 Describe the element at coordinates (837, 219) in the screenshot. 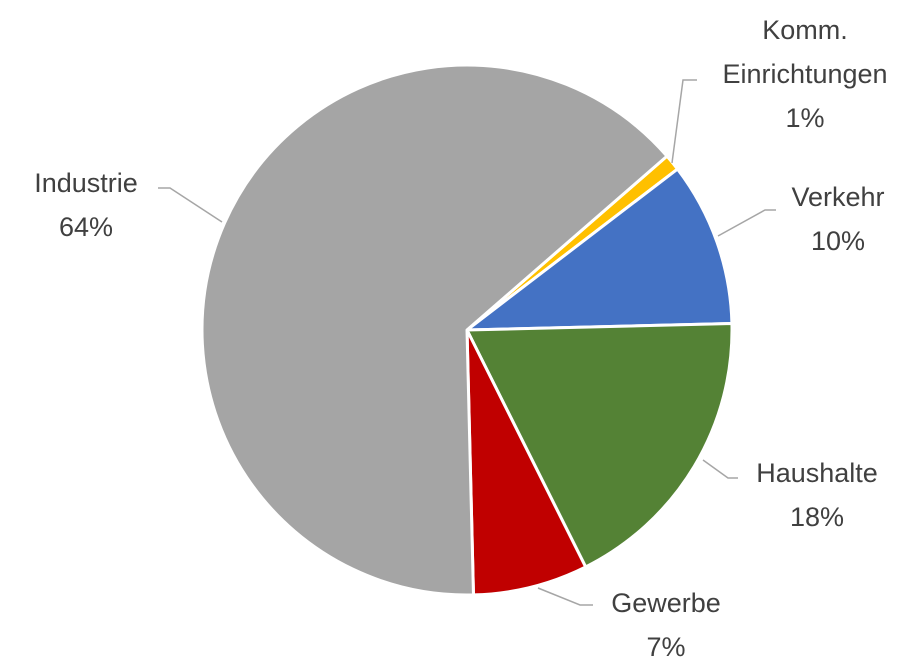

I see `data-label: Verkehr 10%` at that location.